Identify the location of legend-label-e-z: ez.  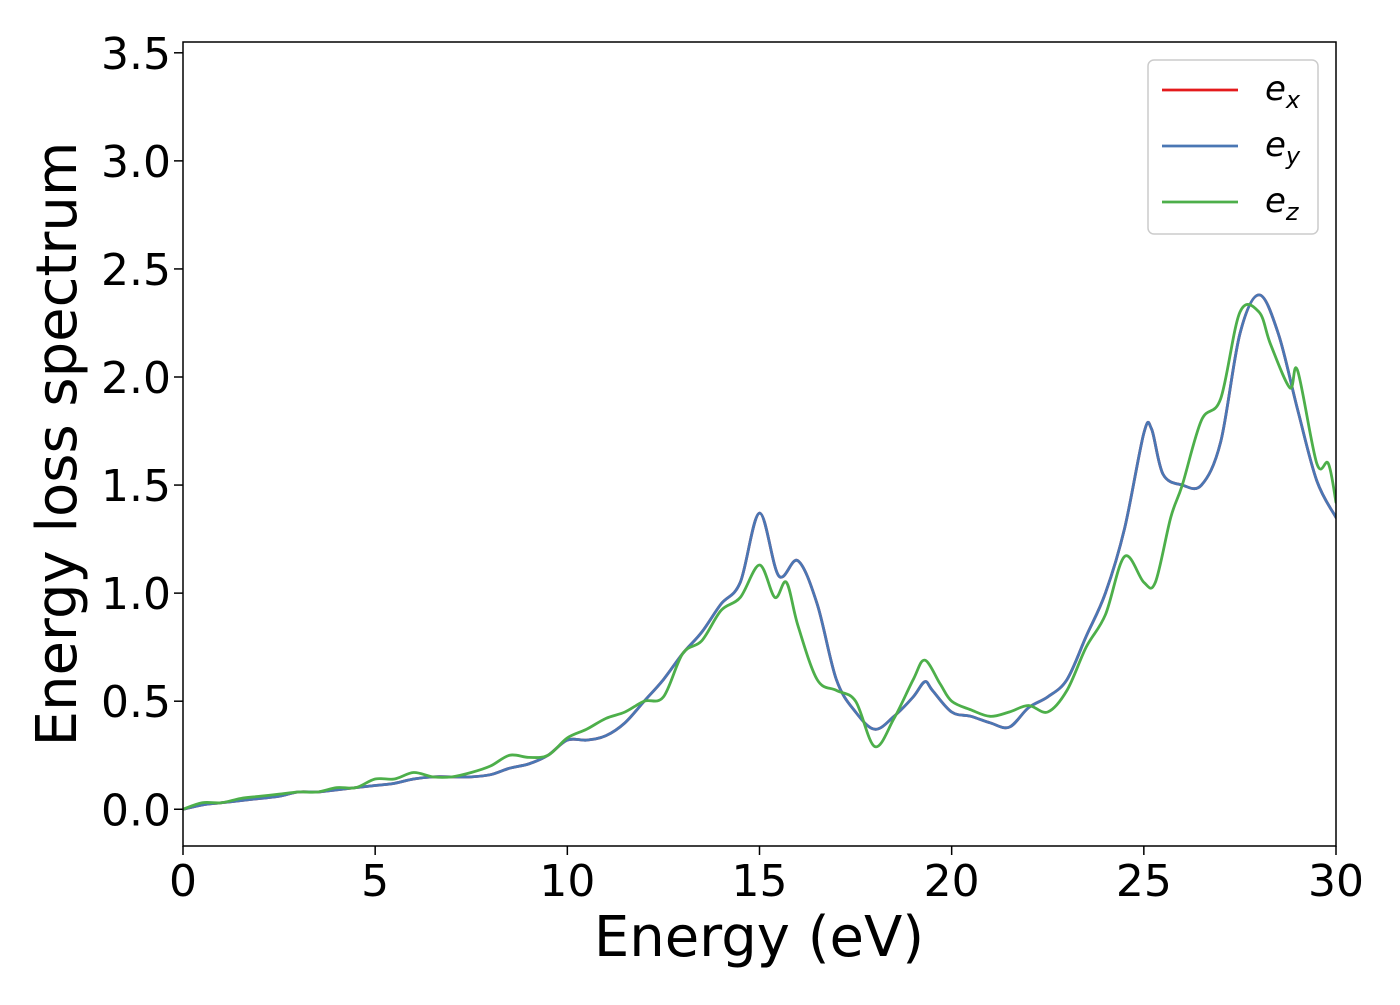
(1282, 203).